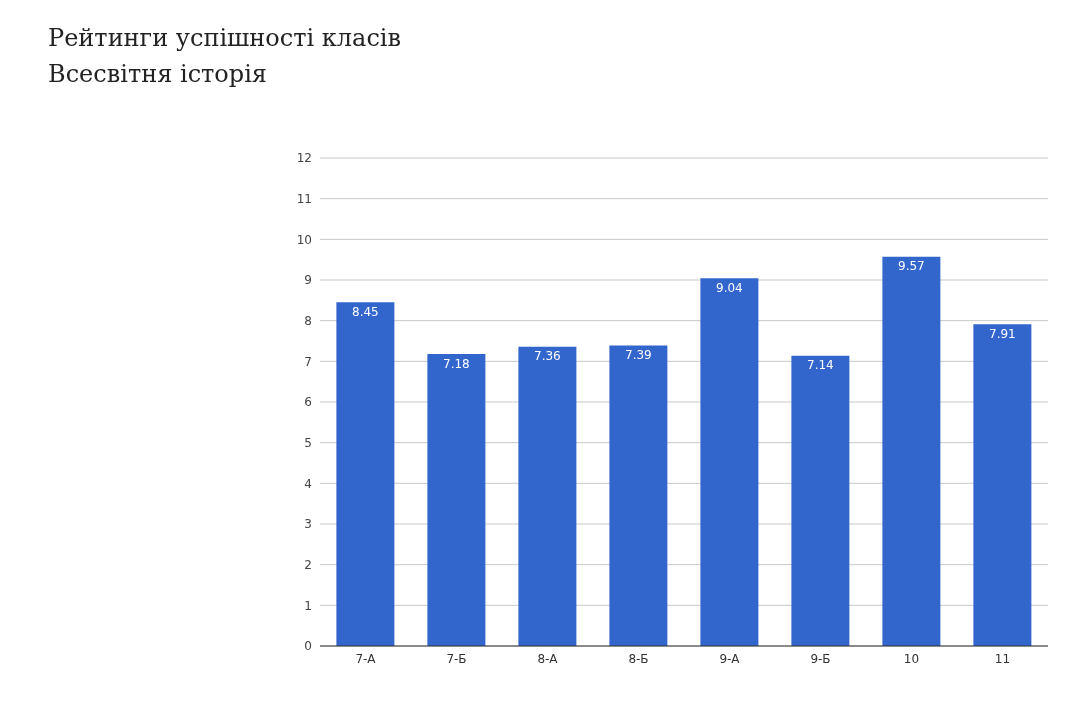 The width and height of the screenshot is (1092, 709). Describe the element at coordinates (308, 320) in the screenshot. I see `y-tick-label: 8` at that location.